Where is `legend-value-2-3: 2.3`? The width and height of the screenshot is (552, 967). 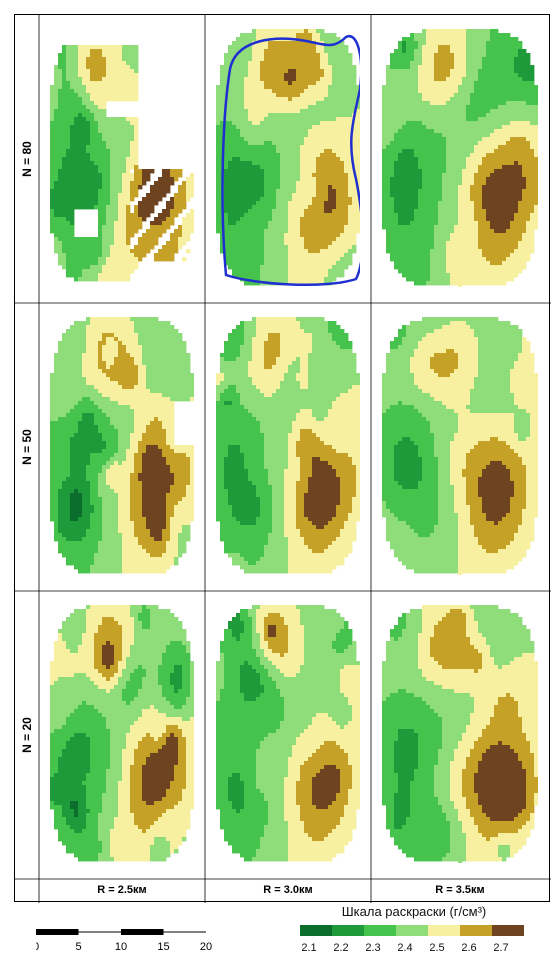
legend-value-2-3: 2.3 is located at coordinates (373, 948).